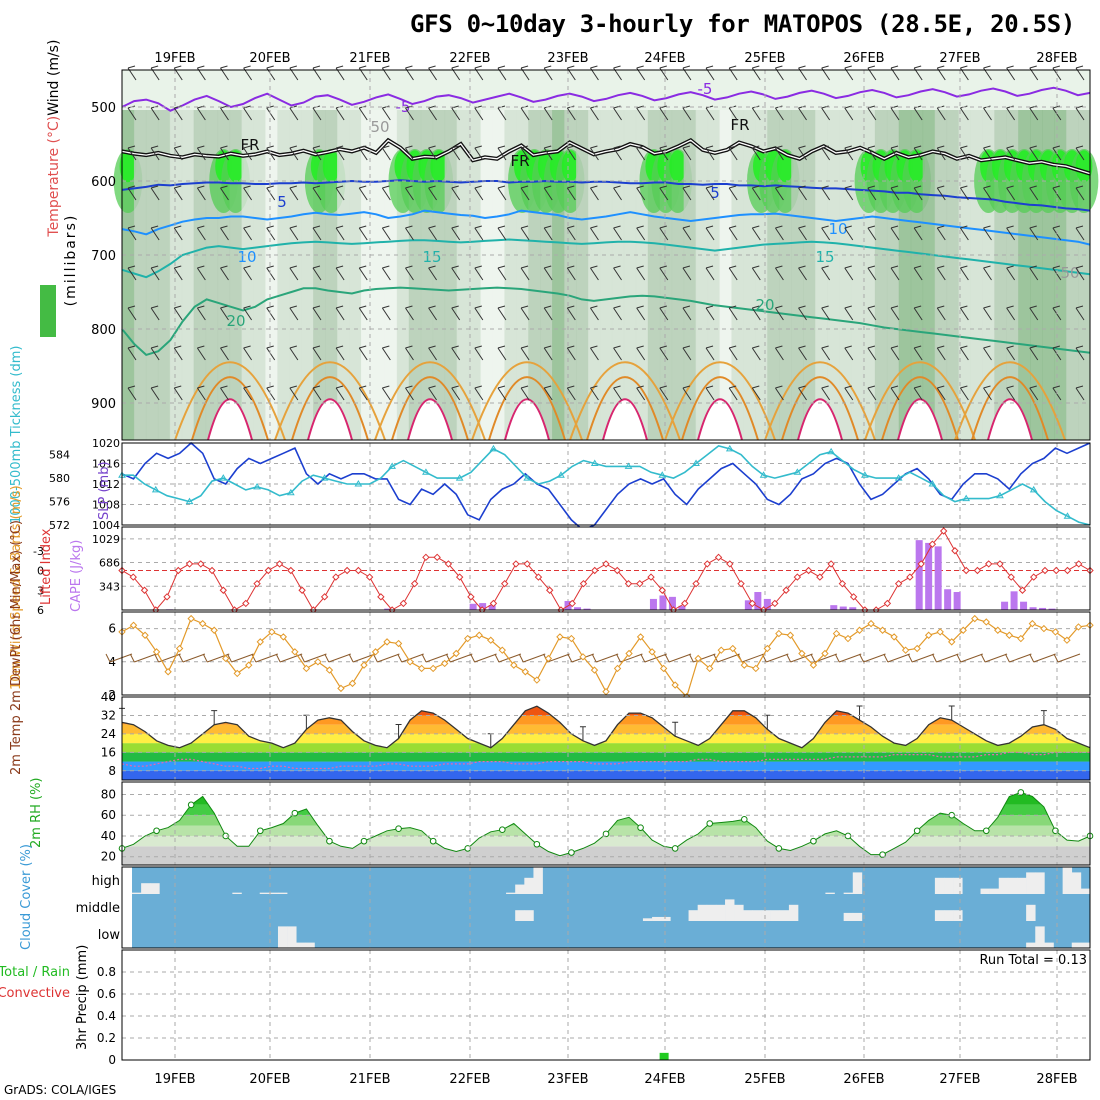 This screenshot has width=1100, height=1100. I want to click on precip-tick-label: 0.2, so click(106, 1038).